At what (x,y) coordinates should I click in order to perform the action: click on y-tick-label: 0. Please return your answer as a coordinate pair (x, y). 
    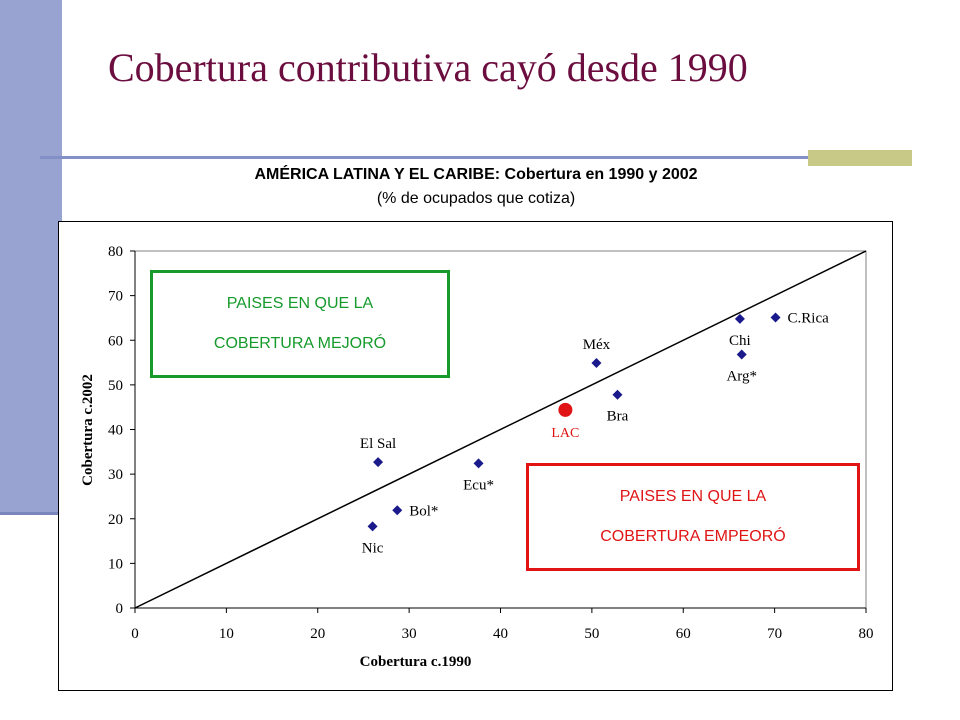
    Looking at the image, I should click on (120, 609).